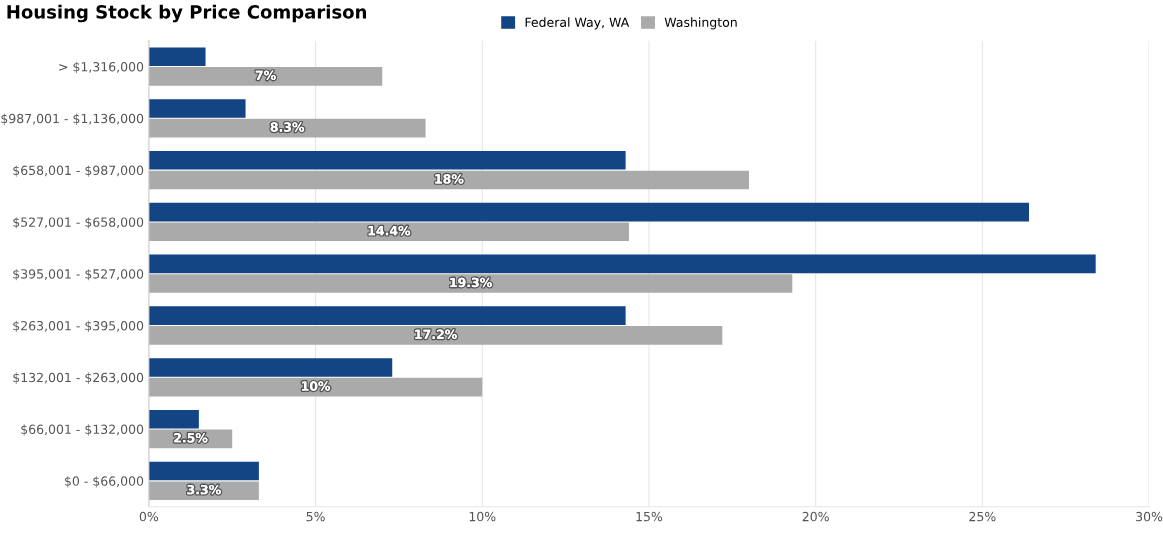  I want to click on data-label: 17.2%, so click(436, 334).